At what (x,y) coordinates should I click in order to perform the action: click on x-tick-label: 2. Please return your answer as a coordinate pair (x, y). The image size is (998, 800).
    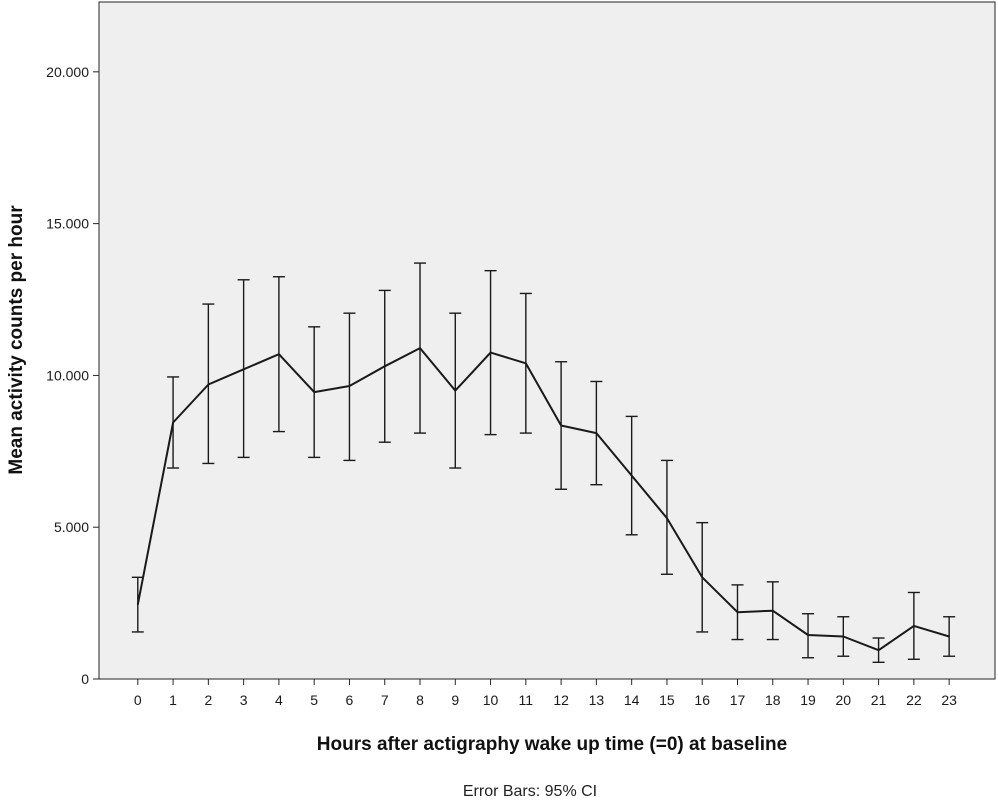
    Looking at the image, I should click on (208, 700).